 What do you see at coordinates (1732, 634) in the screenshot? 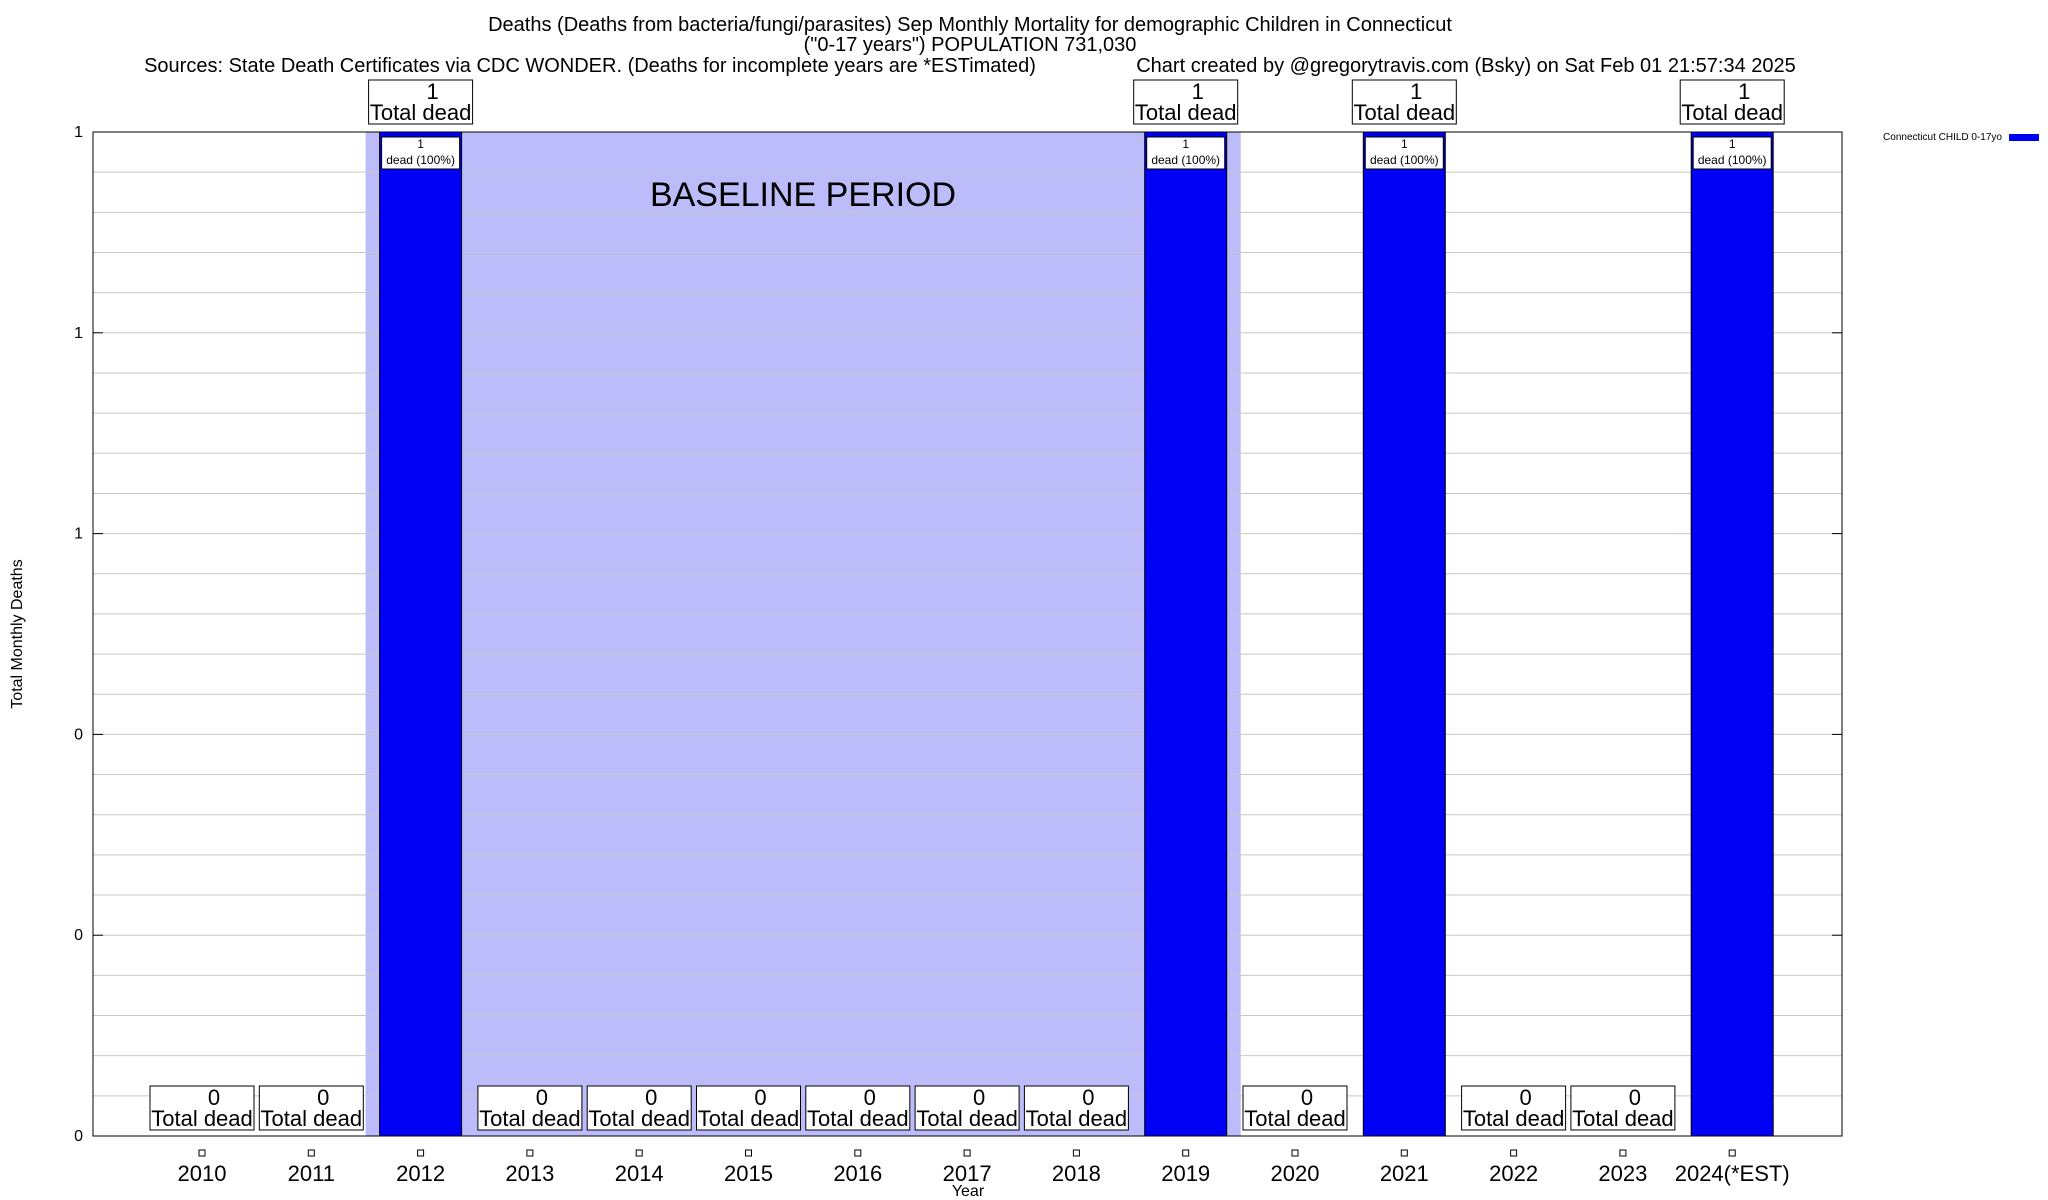
I see `bar-2024(*EST)` at bounding box center [1732, 634].